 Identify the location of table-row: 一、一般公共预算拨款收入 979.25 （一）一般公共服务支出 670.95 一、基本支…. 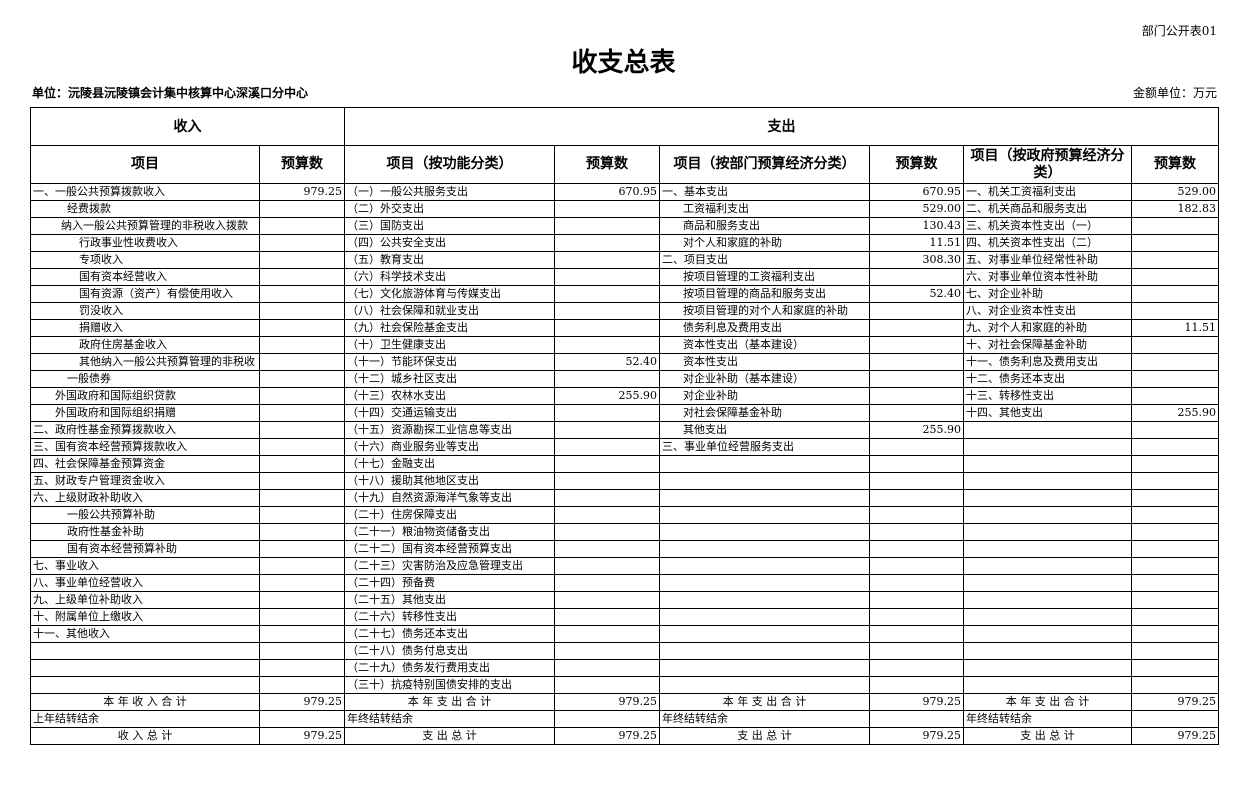
(624, 192).